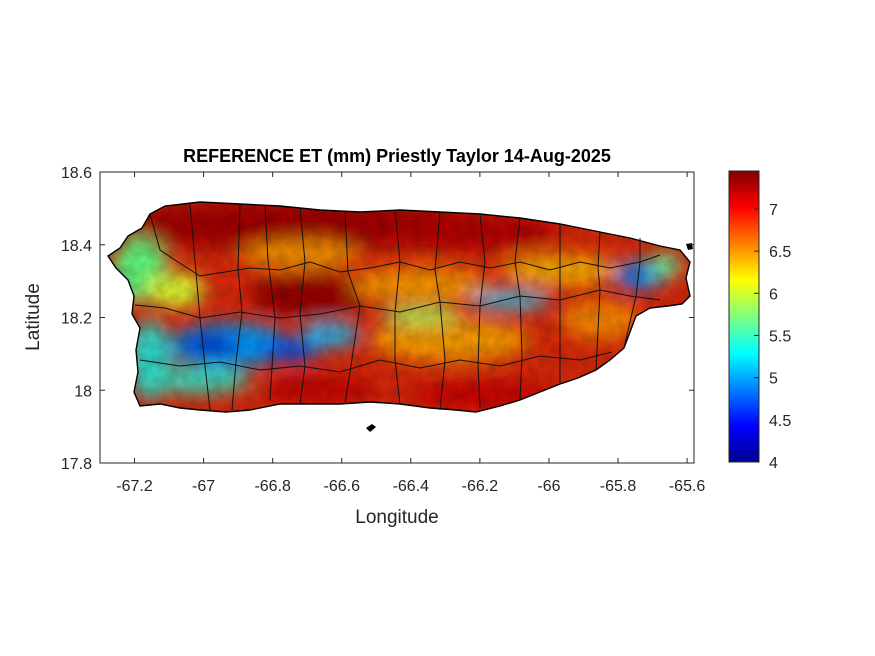 The width and height of the screenshot is (875, 656). I want to click on colorbar-tick-label: 5.5, so click(780, 336).